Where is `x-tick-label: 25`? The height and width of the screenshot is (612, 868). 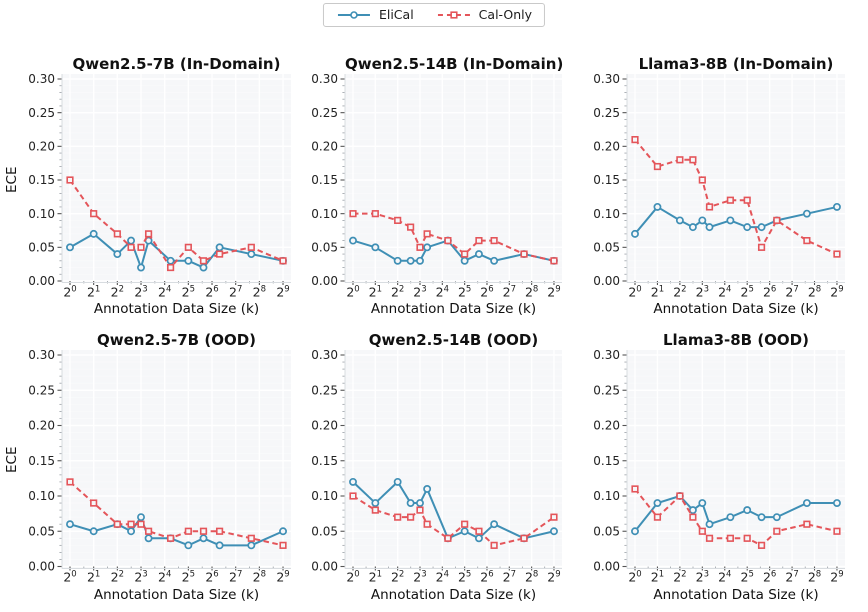 x-tick-label: 25 is located at coordinates (464, 292).